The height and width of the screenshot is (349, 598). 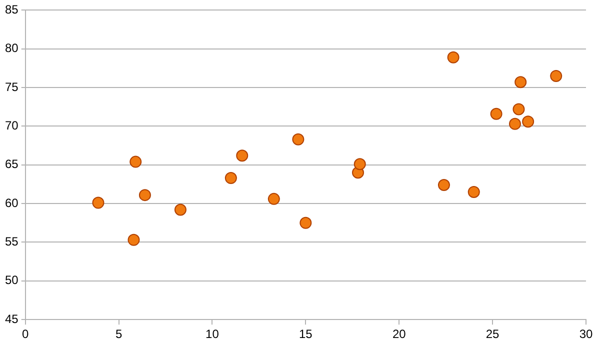 I want to click on x-tick-label: 15, so click(x=305, y=334).